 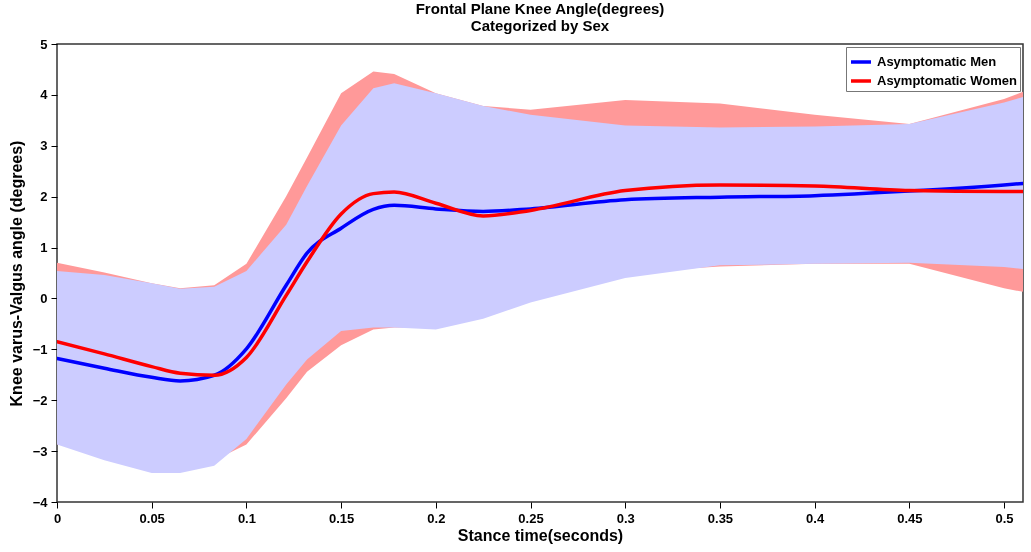 What do you see at coordinates (1004, 518) in the screenshot?
I see `x-tick-label: 0.5` at bounding box center [1004, 518].